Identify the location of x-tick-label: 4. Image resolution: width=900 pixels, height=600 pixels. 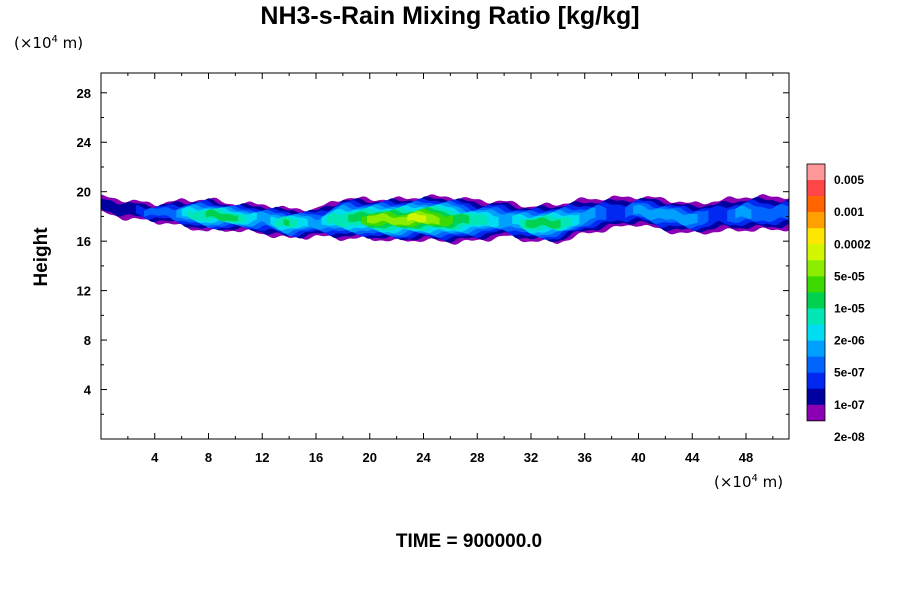
(155, 457).